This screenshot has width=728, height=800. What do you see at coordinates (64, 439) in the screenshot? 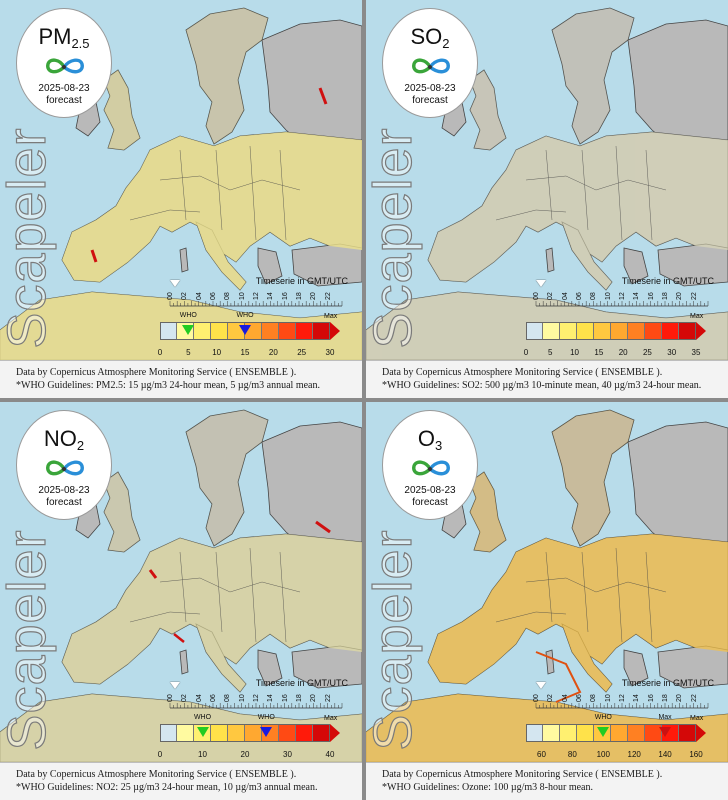
I see `pollutant-name: NO2` at bounding box center [64, 439].